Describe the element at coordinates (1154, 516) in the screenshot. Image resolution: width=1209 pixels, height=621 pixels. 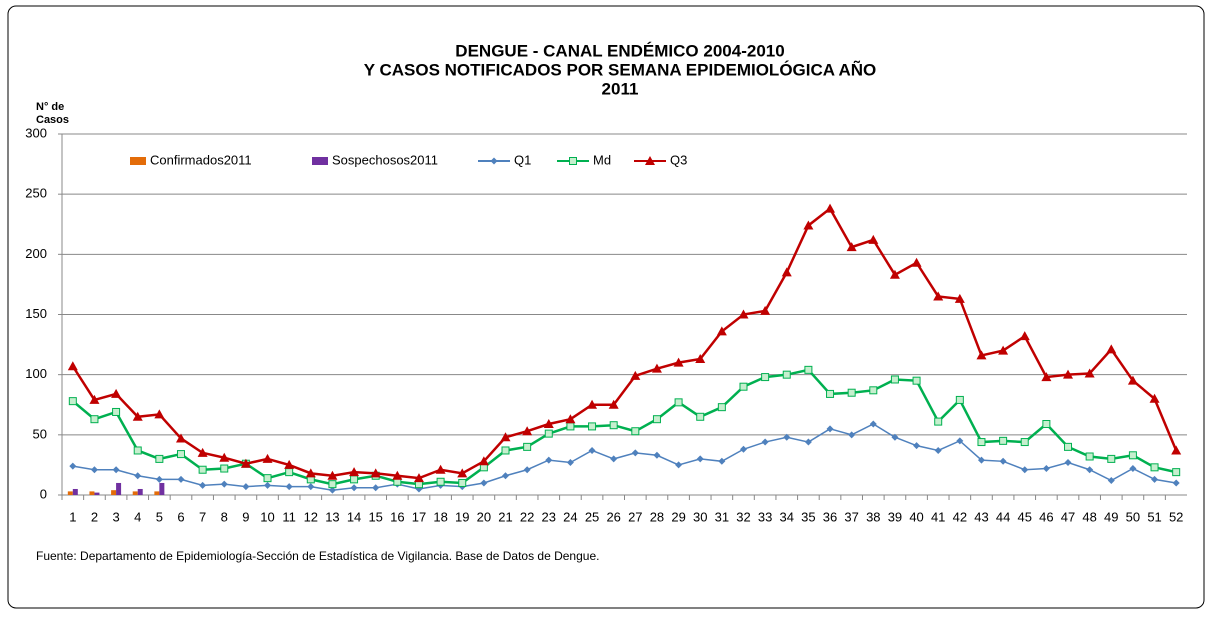
I see `x-tick-label: 51` at that location.